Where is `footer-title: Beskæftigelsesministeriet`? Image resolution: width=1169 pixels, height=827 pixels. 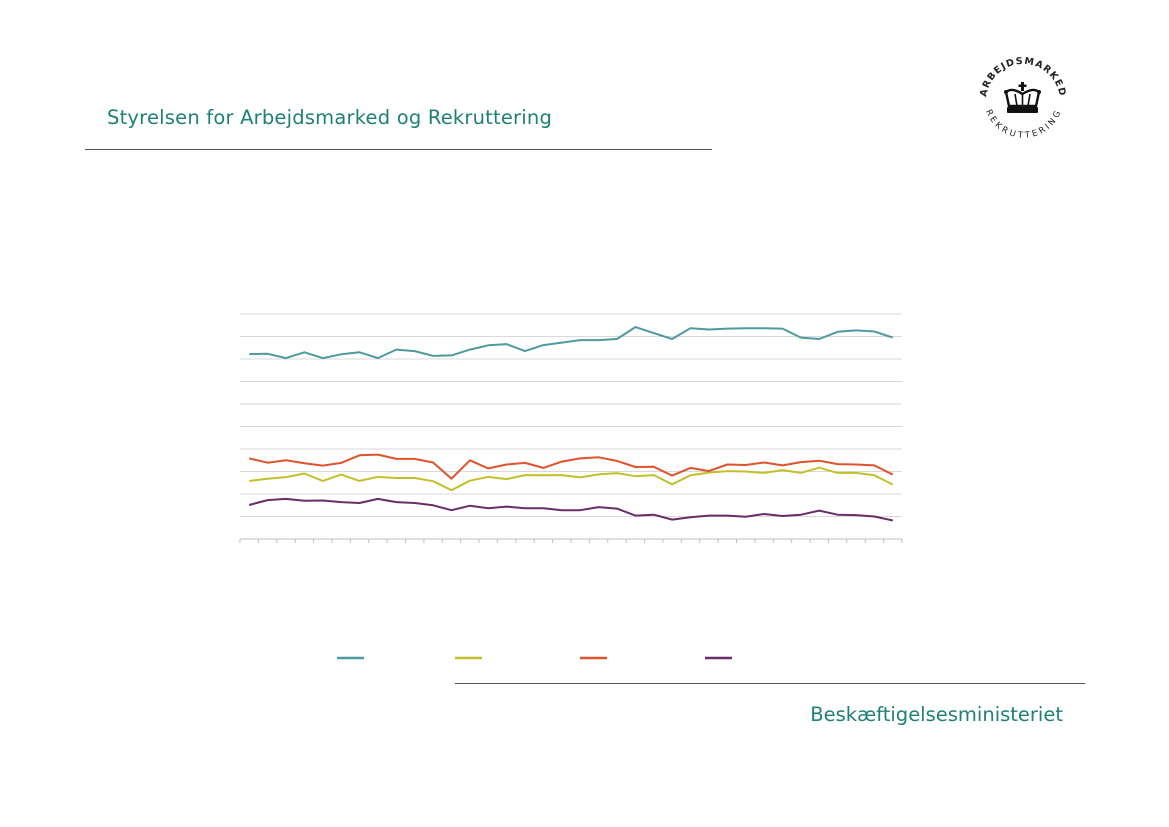
footer-title: Beskæftigelsesministeriet is located at coordinates (936, 714).